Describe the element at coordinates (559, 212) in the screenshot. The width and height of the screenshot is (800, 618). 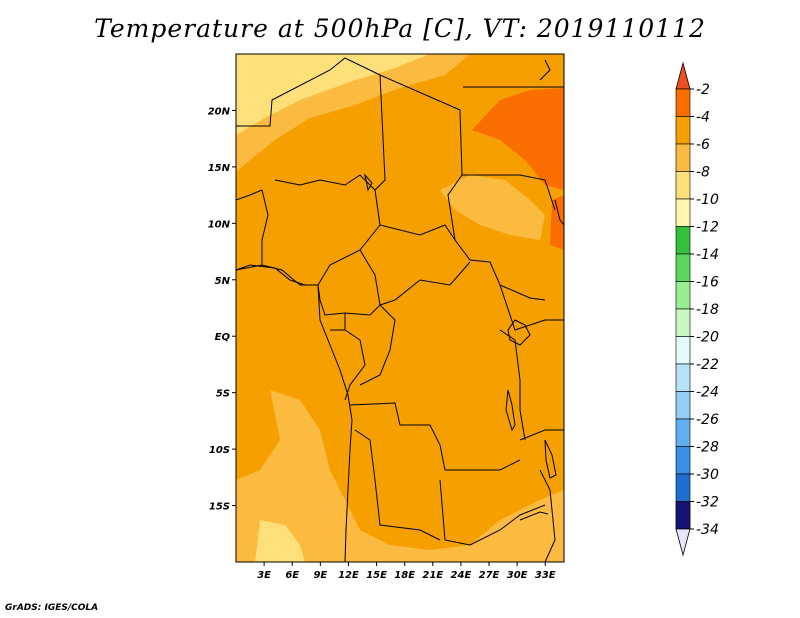
I see `coastline-red-sea` at that location.